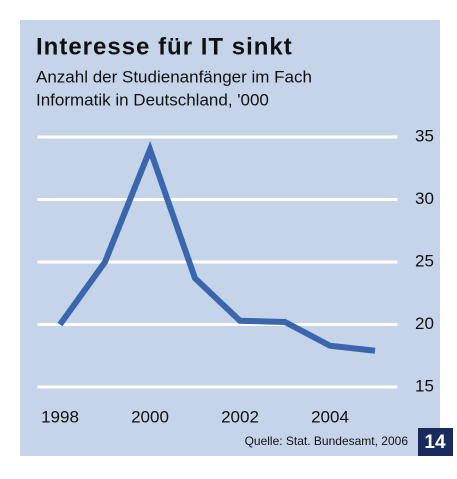 Image resolution: width=457 pixels, height=479 pixels. What do you see at coordinates (424, 135) in the screenshot?
I see `y-tick-label: 35` at bounding box center [424, 135].